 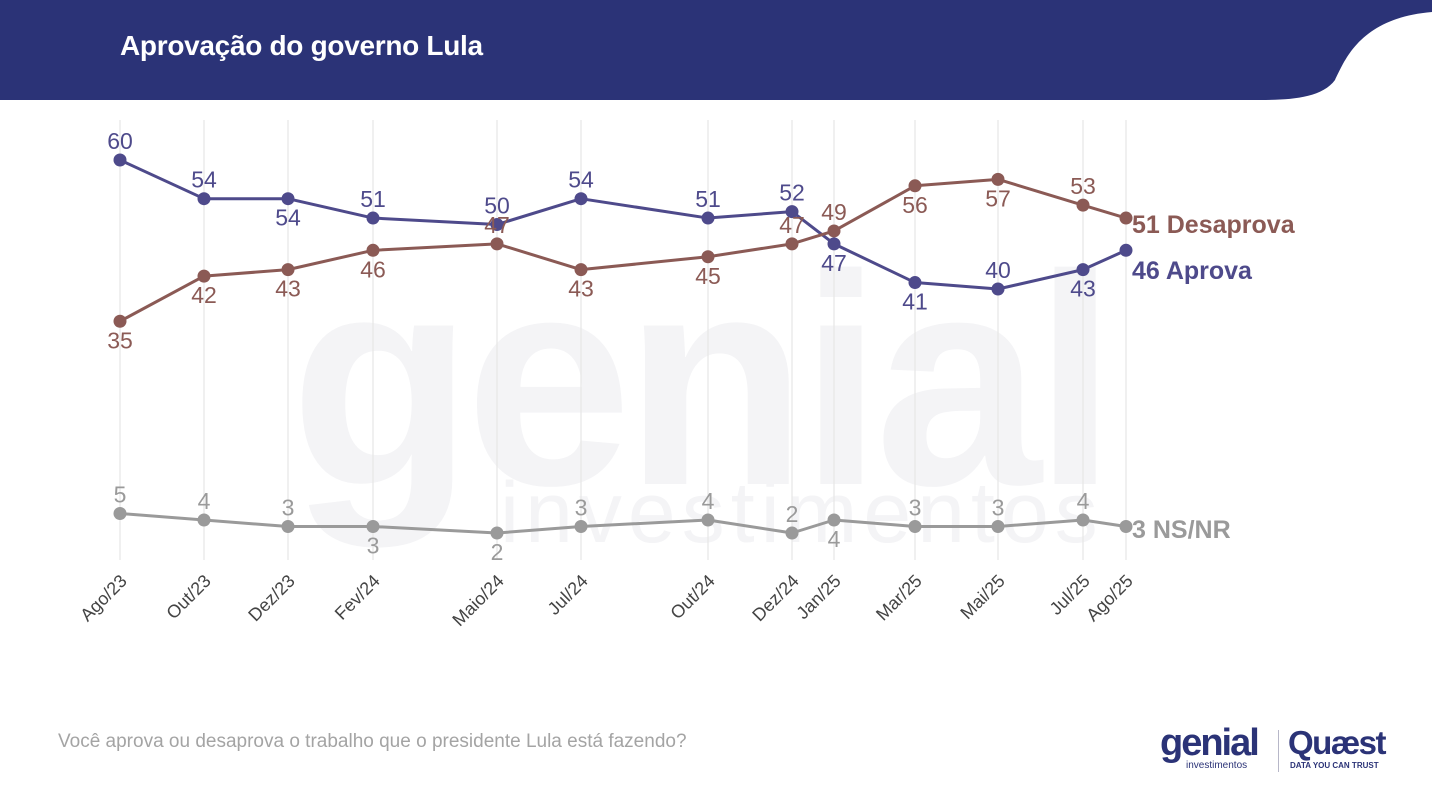 What do you see at coordinates (188, 597) in the screenshot?
I see `x-tick-label: Out/23` at bounding box center [188, 597].